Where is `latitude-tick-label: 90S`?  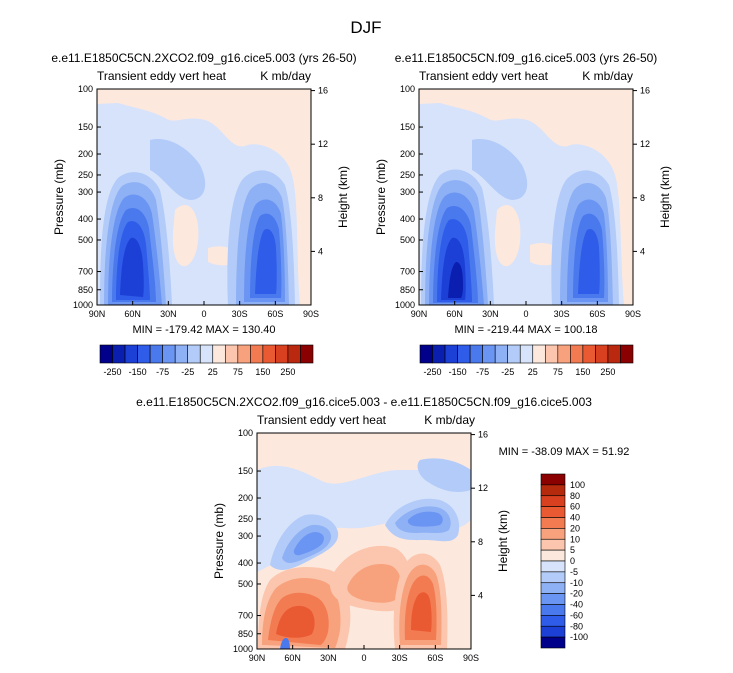
latitude-tick-label: 90S is located at coordinates (471, 658).